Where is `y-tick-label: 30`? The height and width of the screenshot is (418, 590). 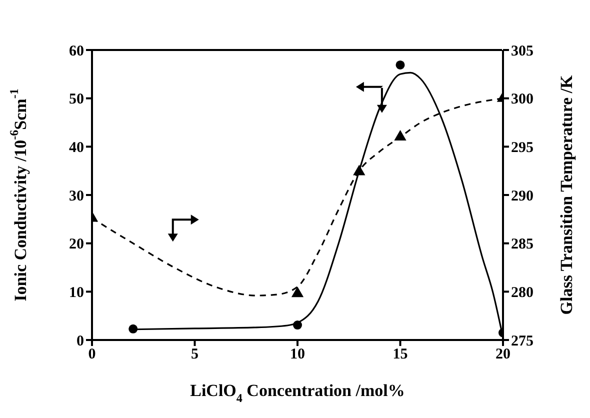 y-tick-label: 30 is located at coordinates (76, 196).